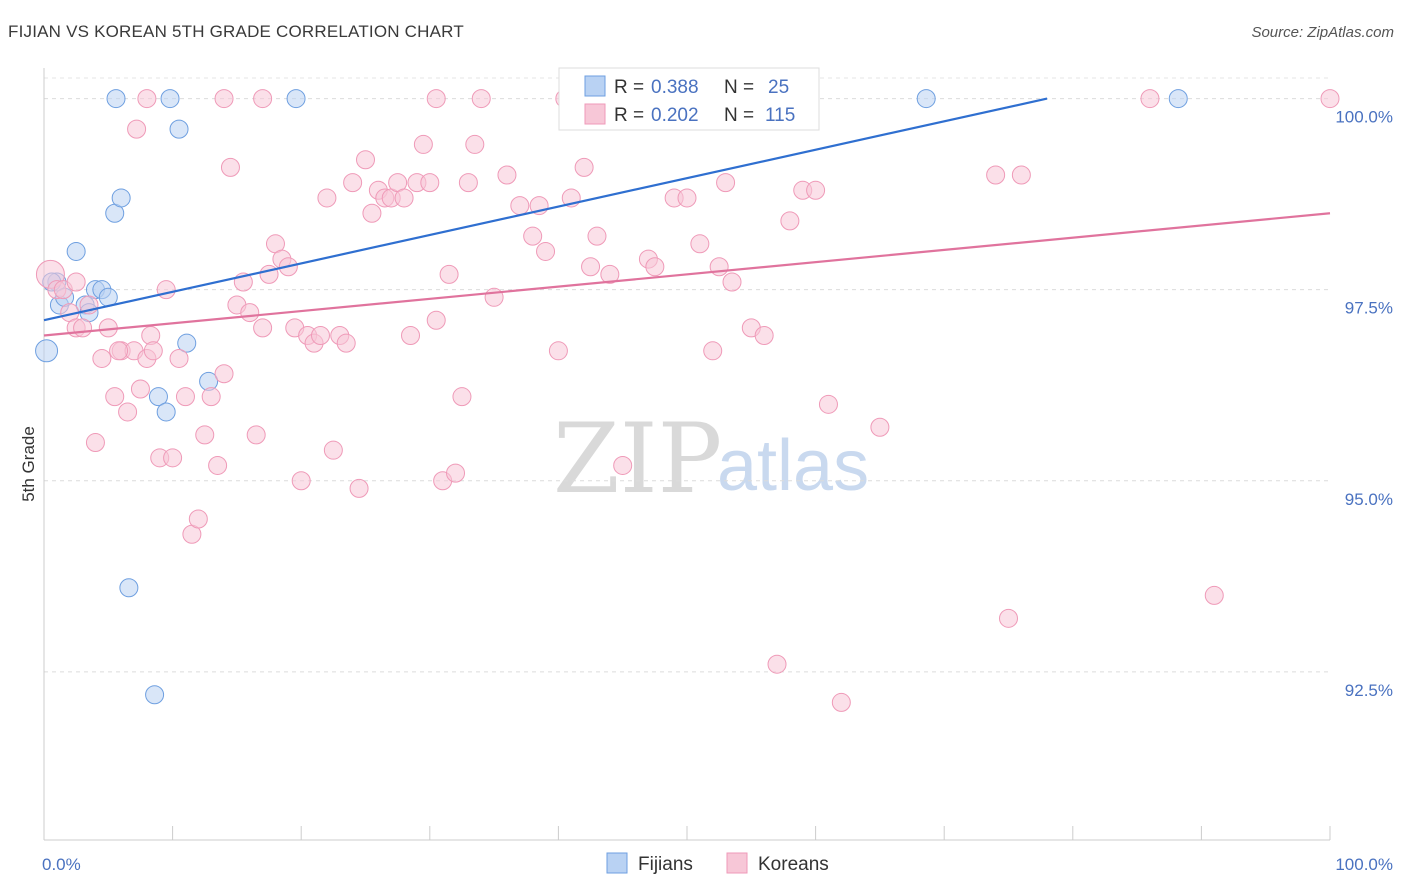 This screenshot has height=892, width=1406. I want to click on legend-fijians-n-label: N =, so click(739, 87).